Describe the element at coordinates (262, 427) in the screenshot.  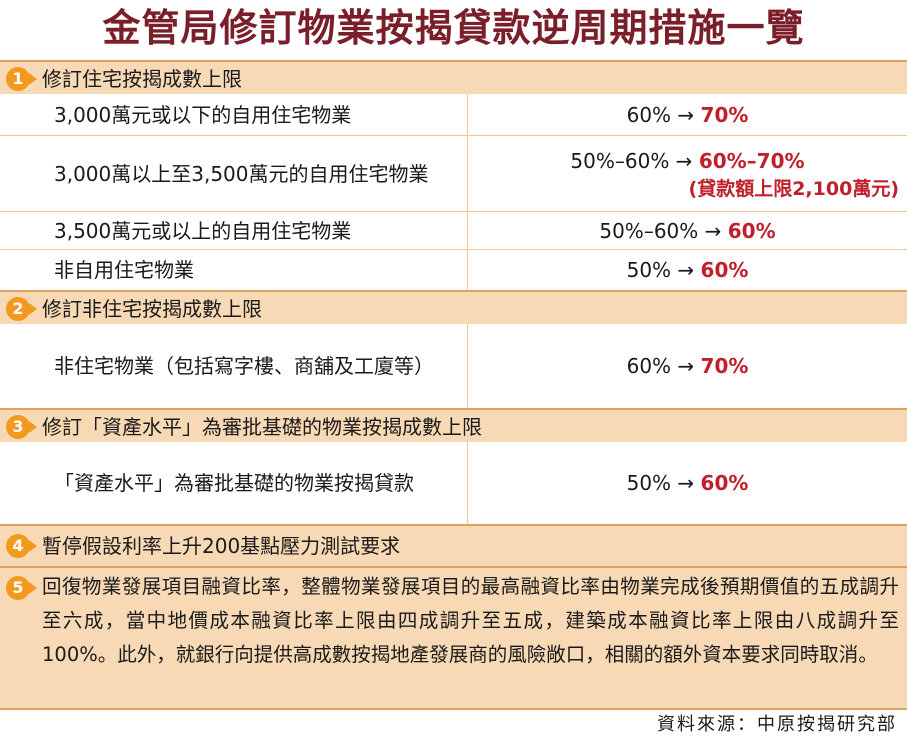
I see `section-label: 修訂「資產水平」為審批基礎的物業按揭成數上限` at that location.